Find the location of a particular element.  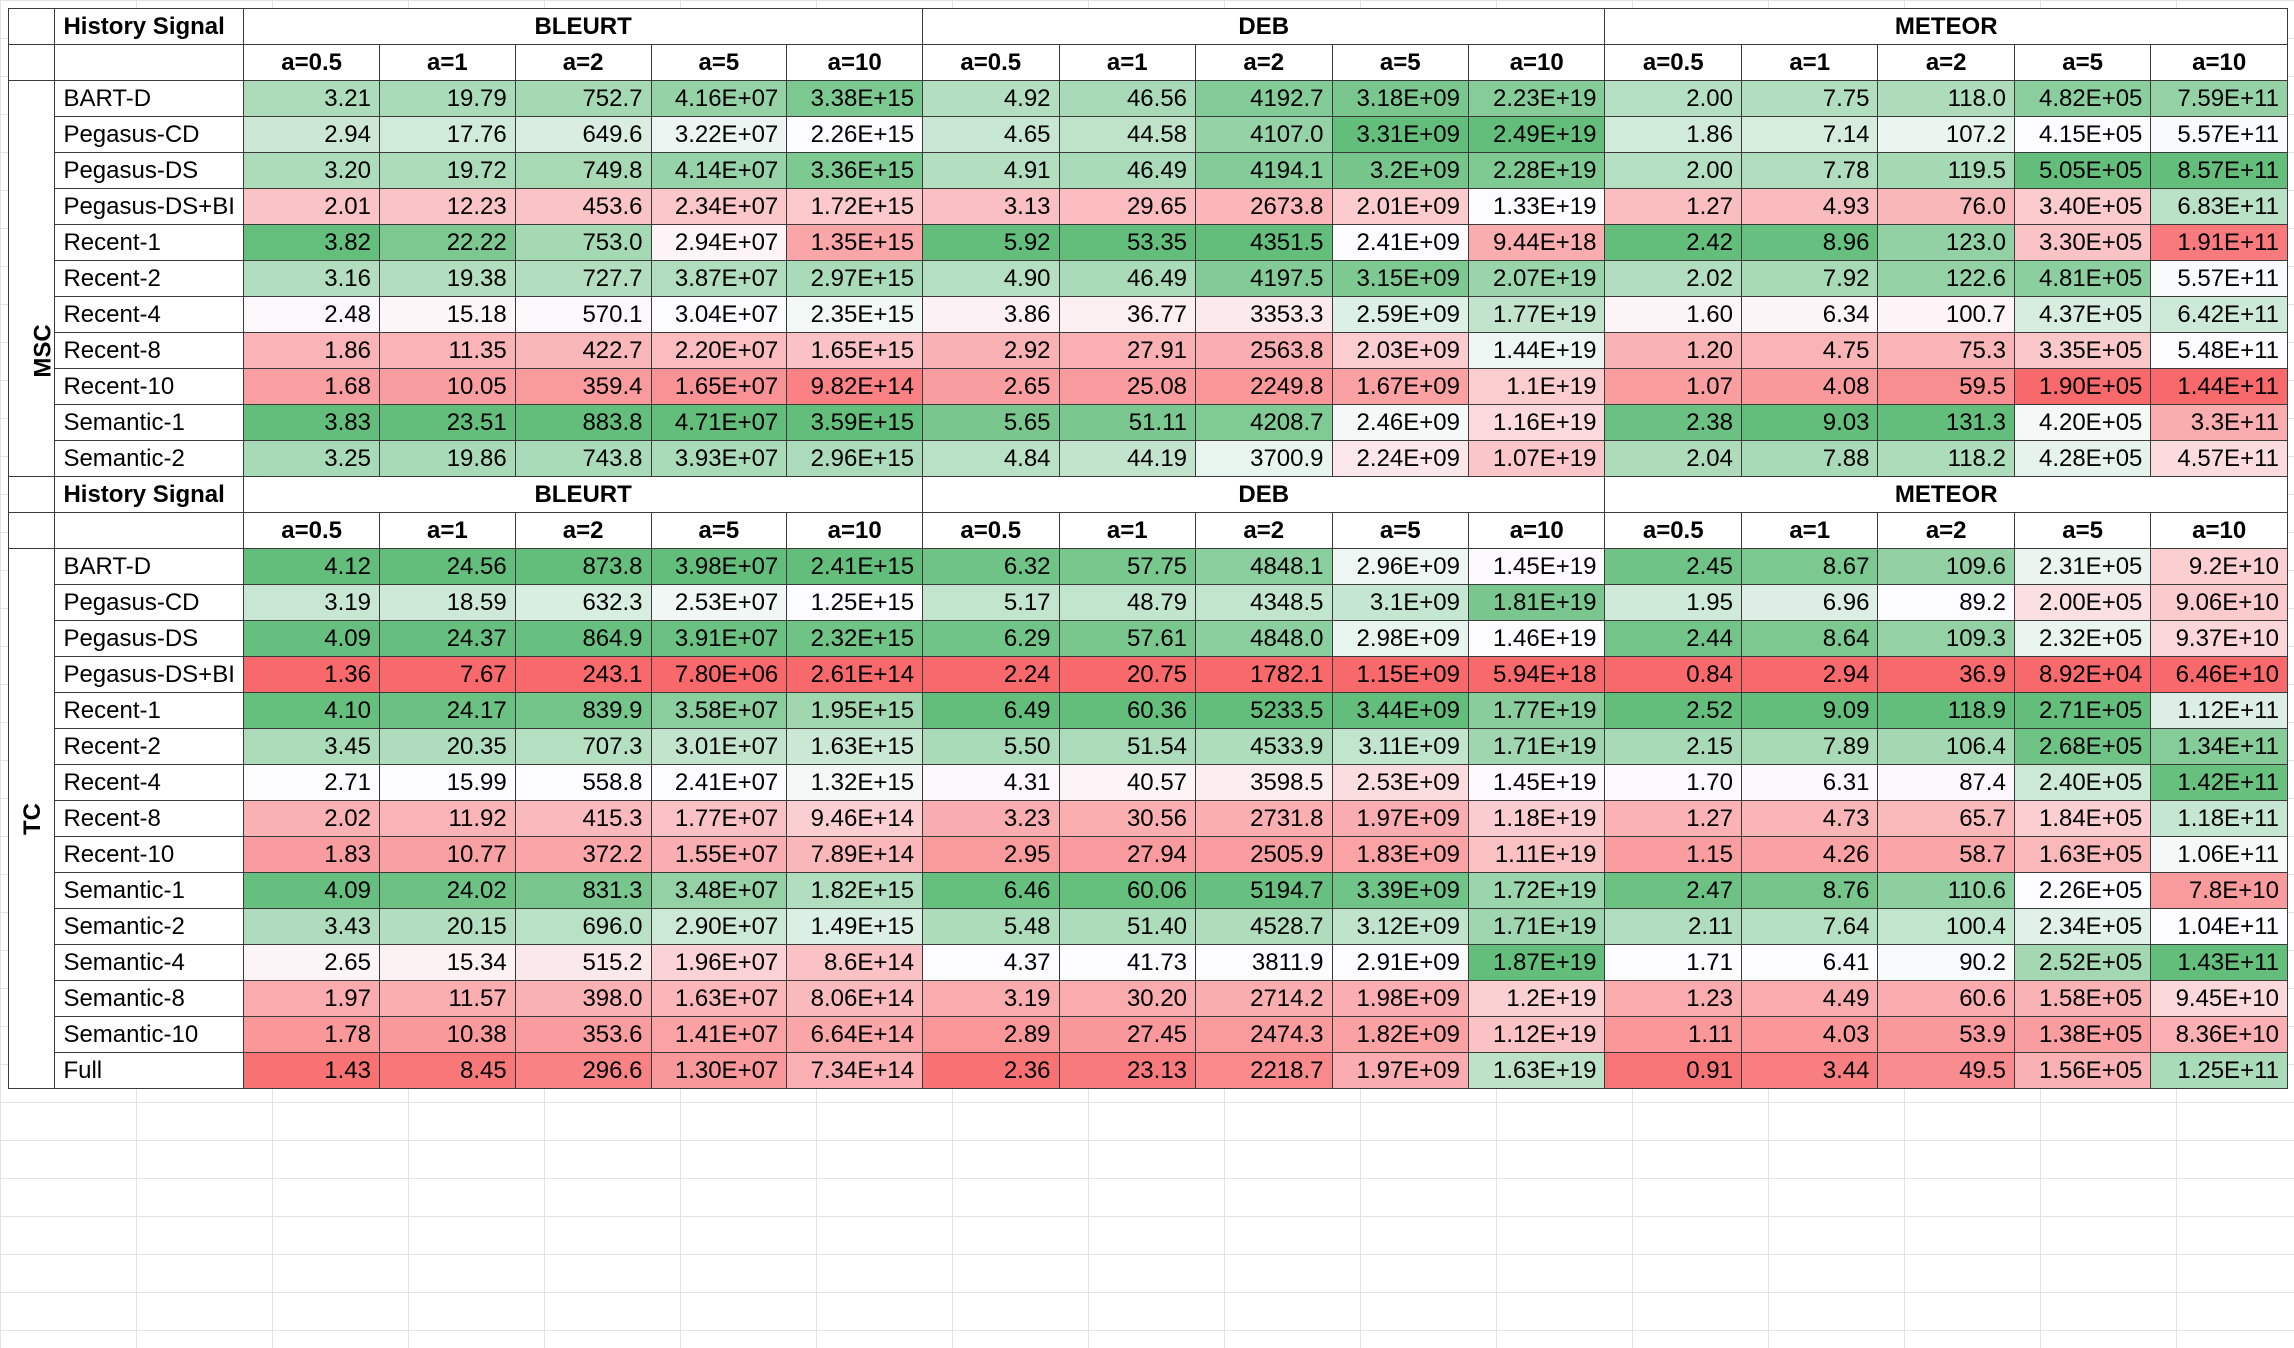

value-cell: 1.35E+15 is located at coordinates (855, 242).